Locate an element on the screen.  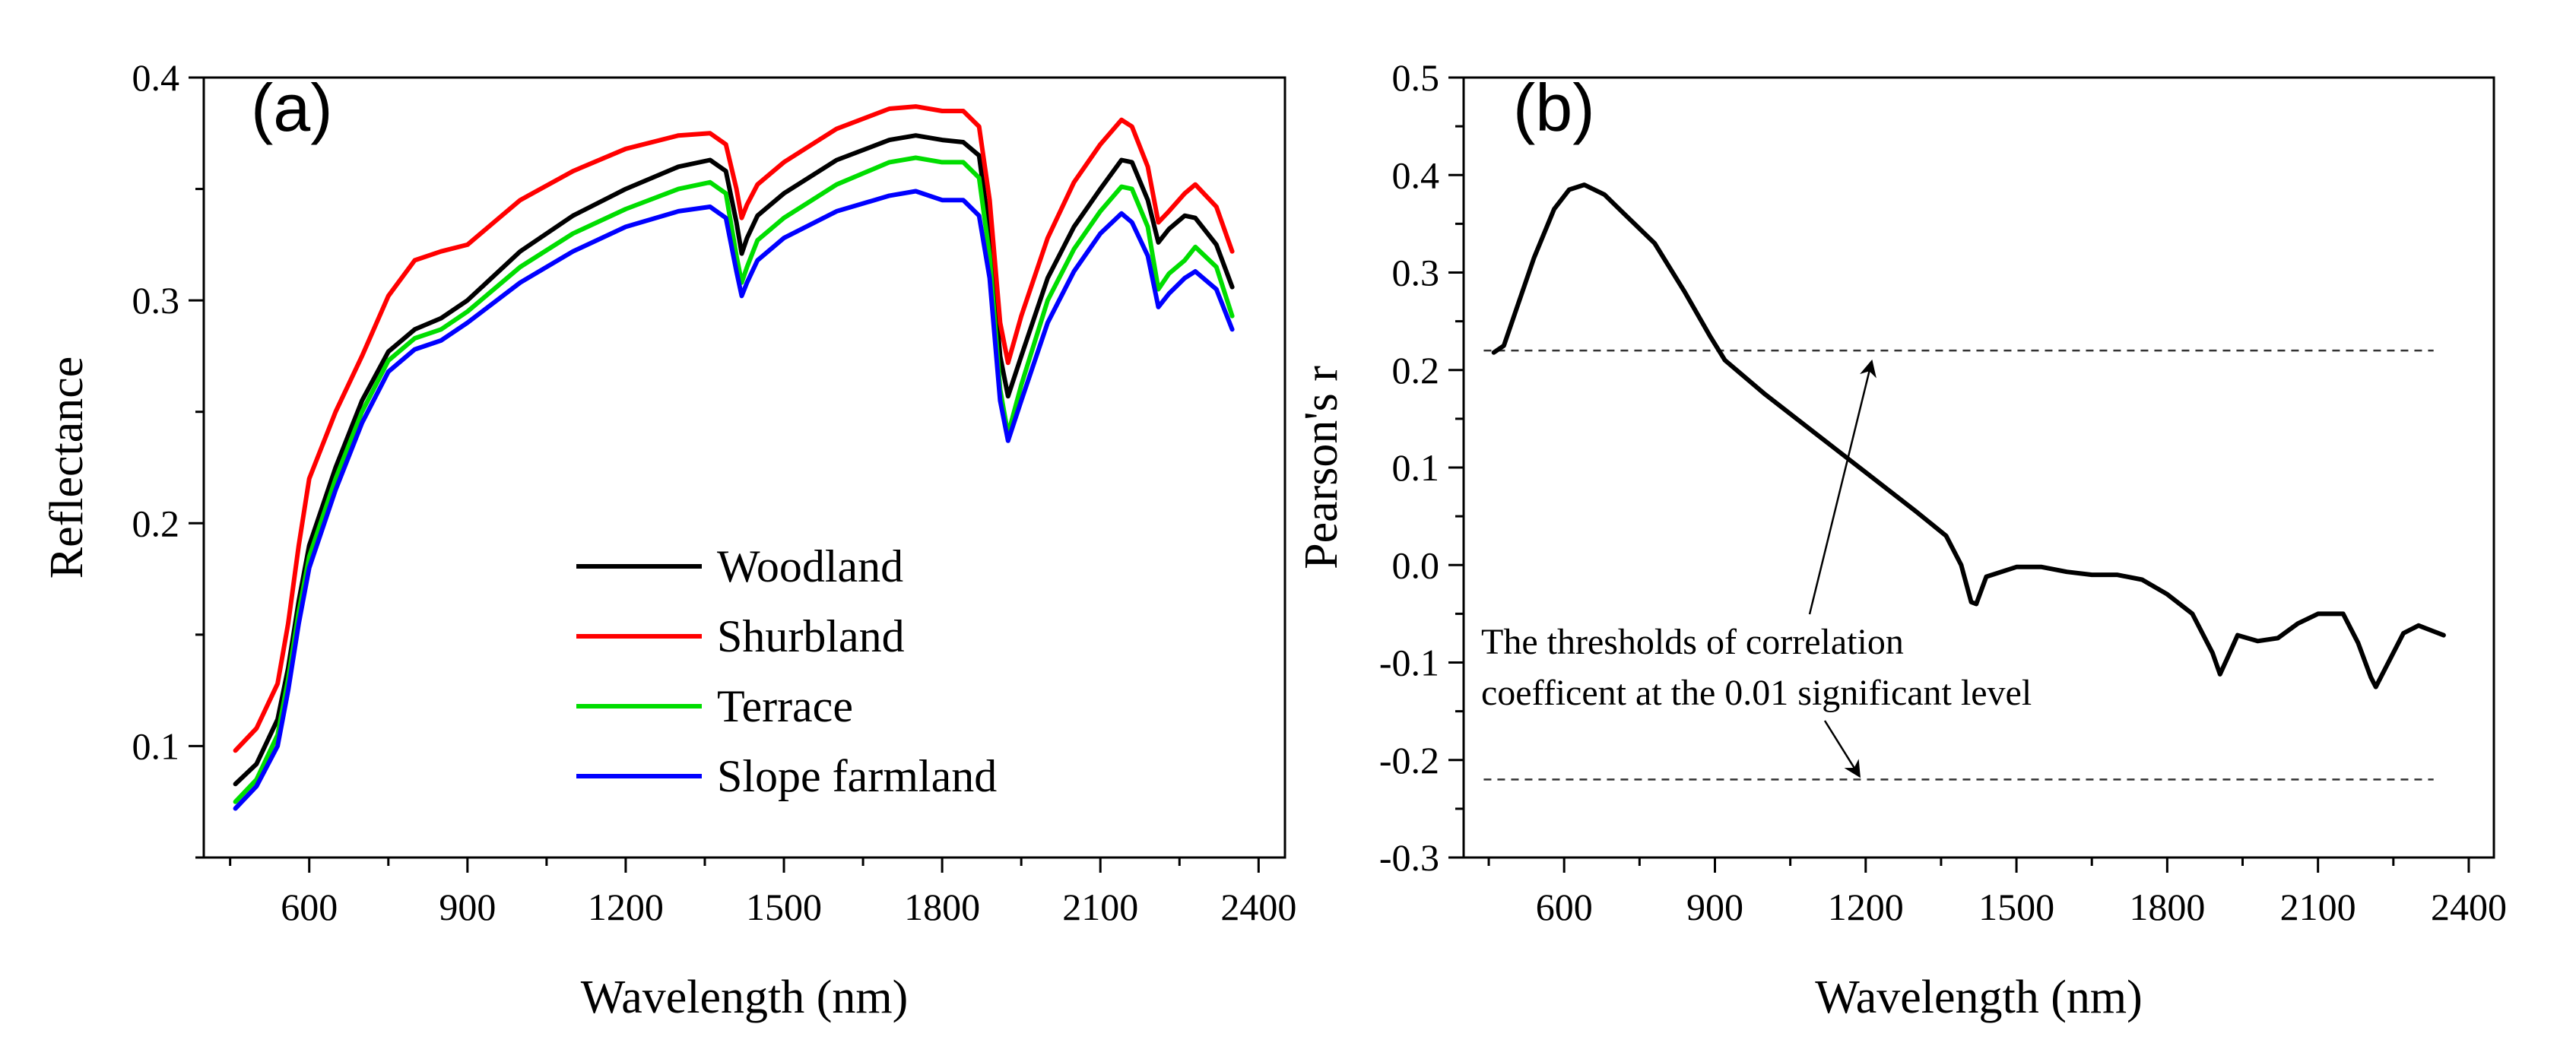
annotation-arrow-up is located at coordinates (1842, 487).